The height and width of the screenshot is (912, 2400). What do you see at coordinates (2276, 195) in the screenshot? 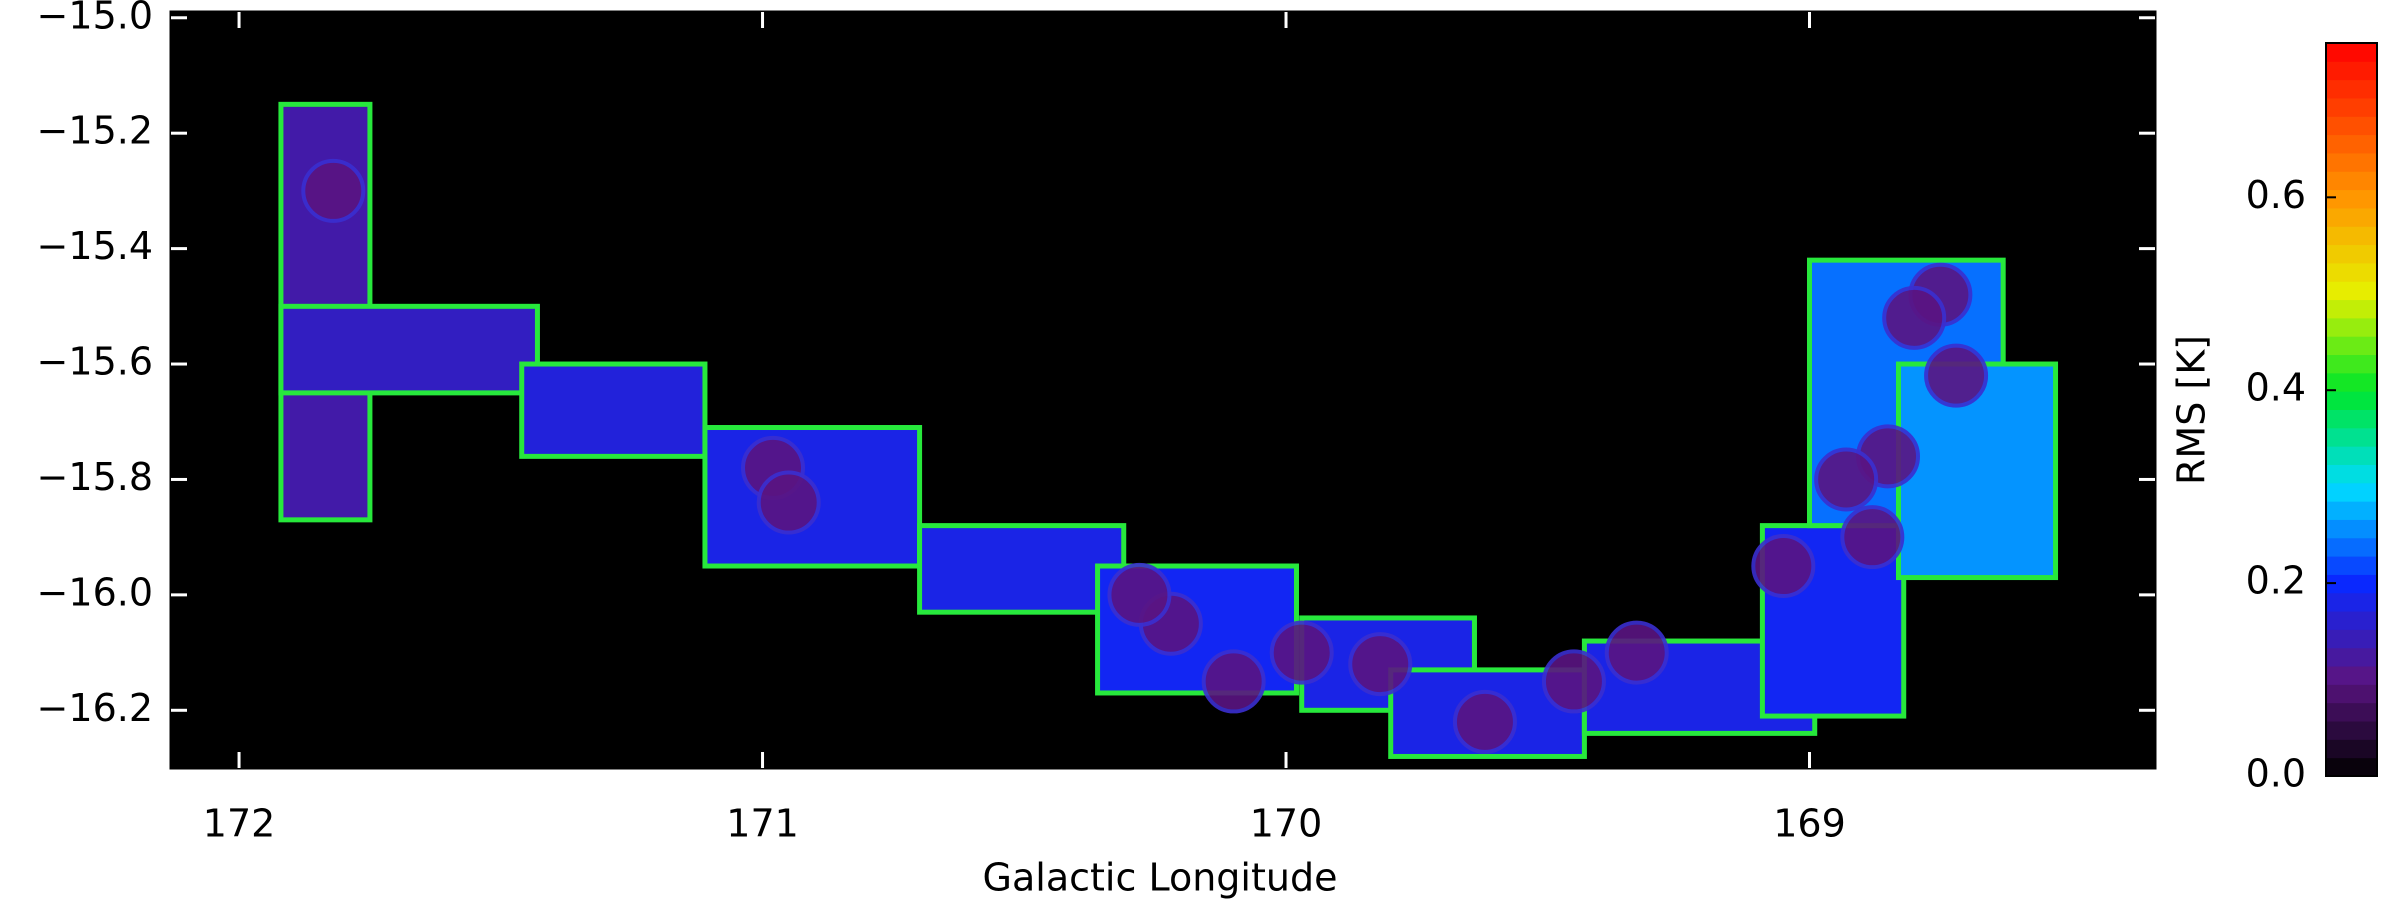
I see `colorbar-tick-label: 0.6` at bounding box center [2276, 195].